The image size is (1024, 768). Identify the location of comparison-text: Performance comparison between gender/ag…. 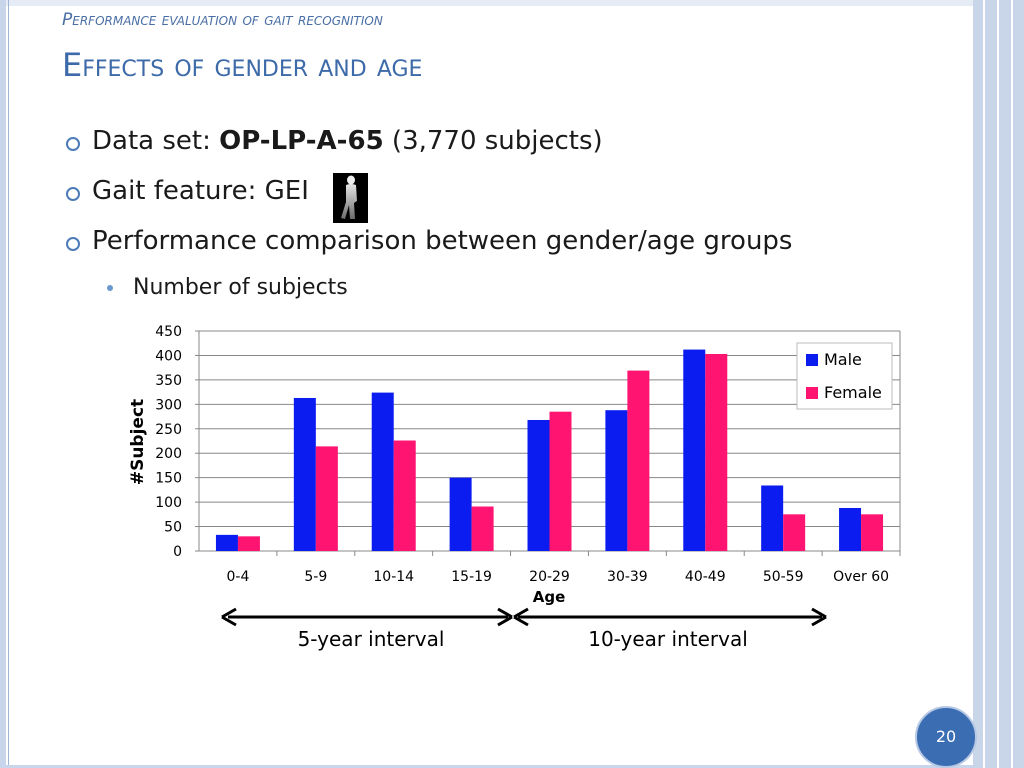
(442, 241).